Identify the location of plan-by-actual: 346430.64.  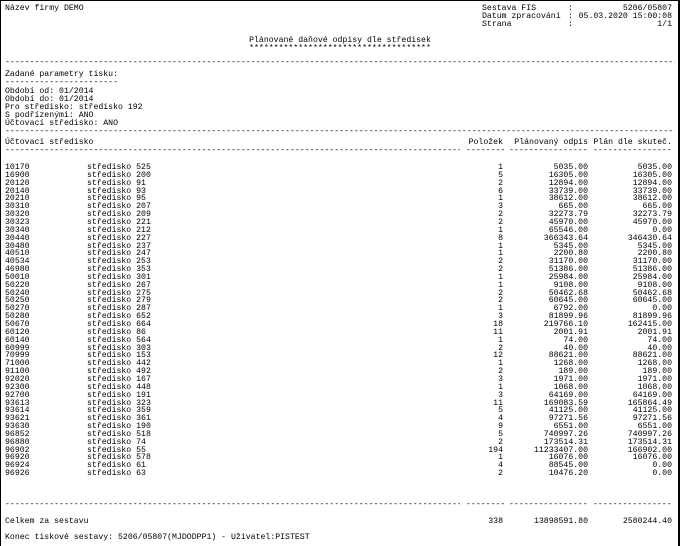
(649, 238).